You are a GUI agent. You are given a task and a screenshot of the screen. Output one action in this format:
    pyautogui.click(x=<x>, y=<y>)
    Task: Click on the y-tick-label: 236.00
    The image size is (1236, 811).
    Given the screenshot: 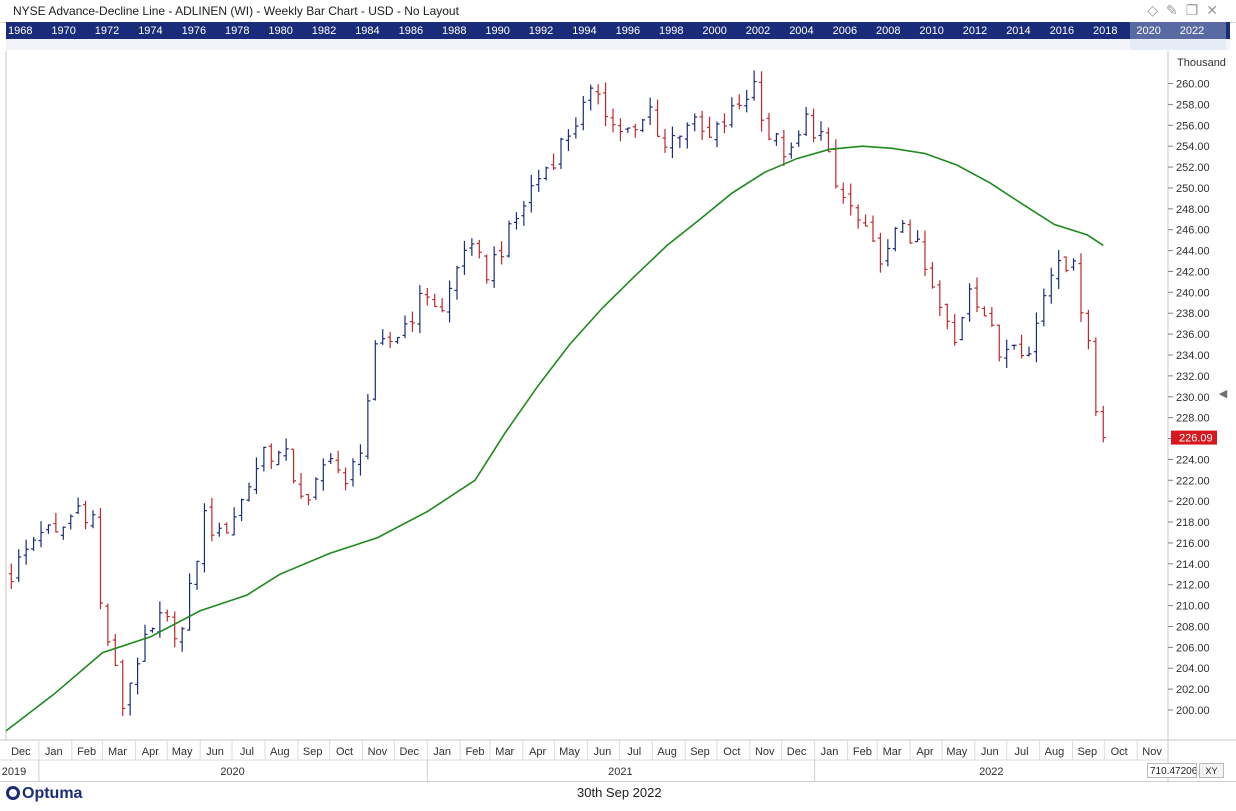 What is the action you would take?
    pyautogui.click(x=1193, y=335)
    